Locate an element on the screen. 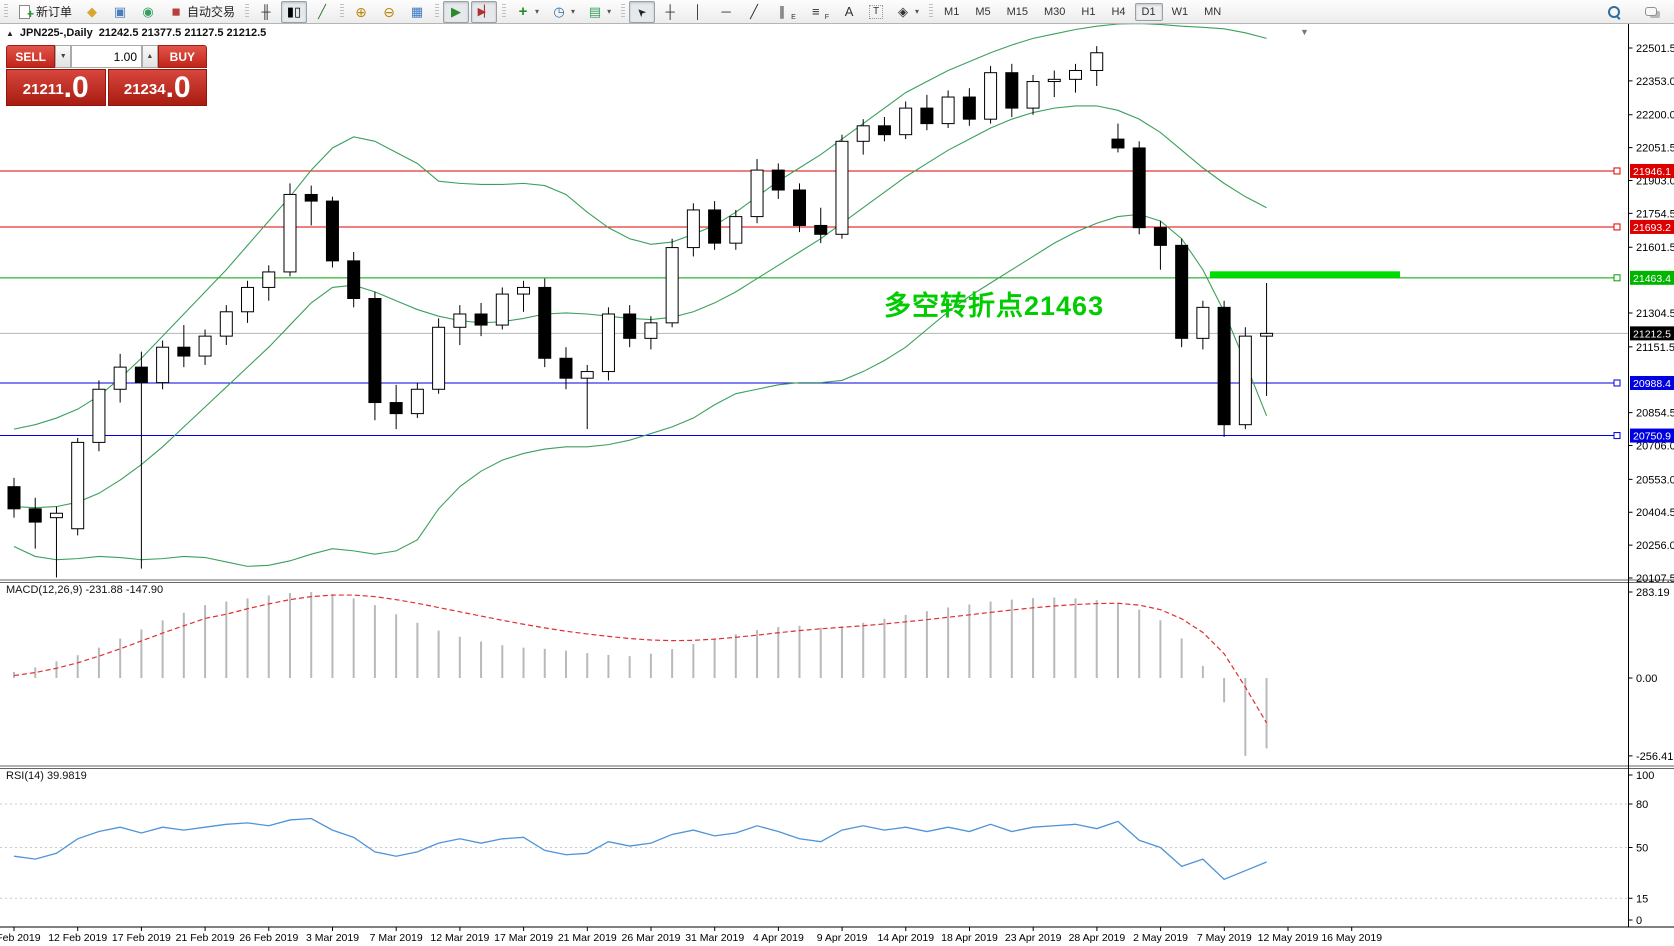 This screenshot has width=1674, height=946. pivot-price-label-bg is located at coordinates (1652, 277).